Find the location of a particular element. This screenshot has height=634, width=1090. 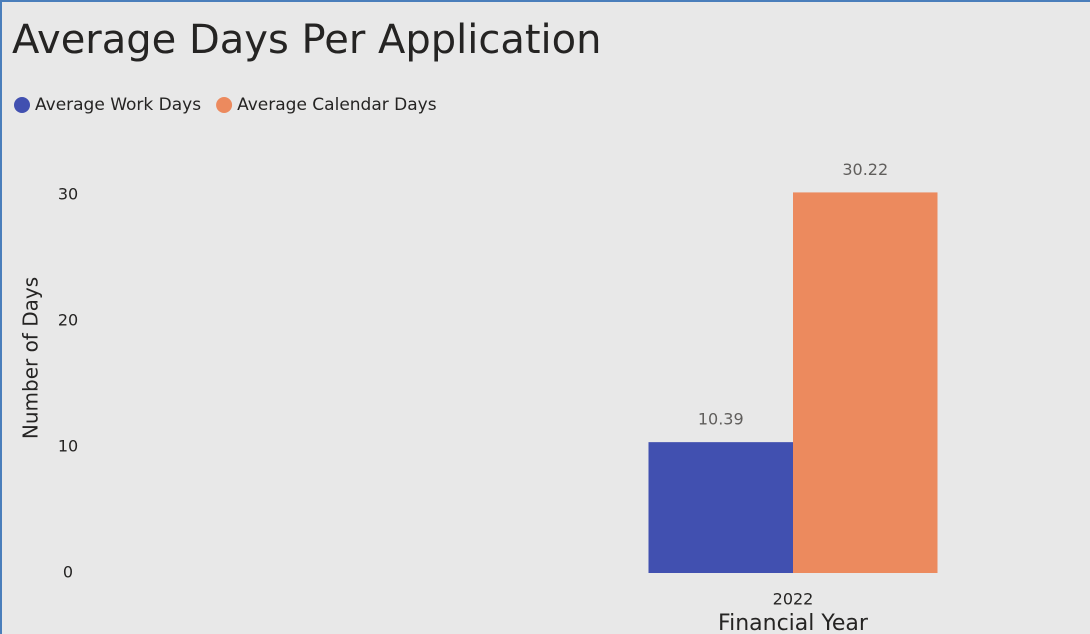

chart-title: Average Days Per Application is located at coordinates (306, 40).